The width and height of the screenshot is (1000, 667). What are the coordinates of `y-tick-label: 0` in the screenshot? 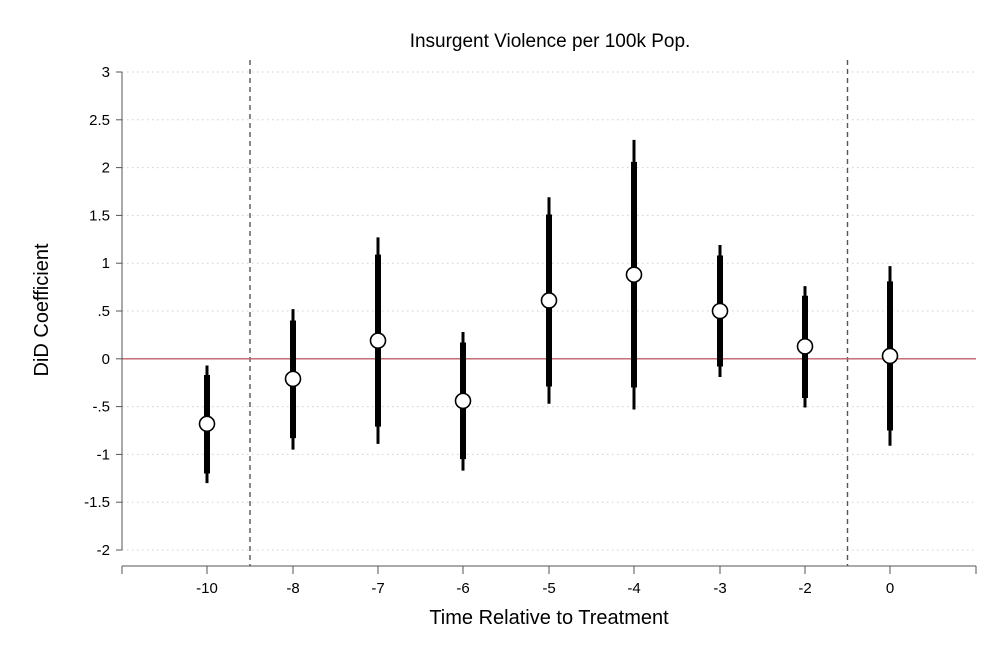 It's located at (106, 359).